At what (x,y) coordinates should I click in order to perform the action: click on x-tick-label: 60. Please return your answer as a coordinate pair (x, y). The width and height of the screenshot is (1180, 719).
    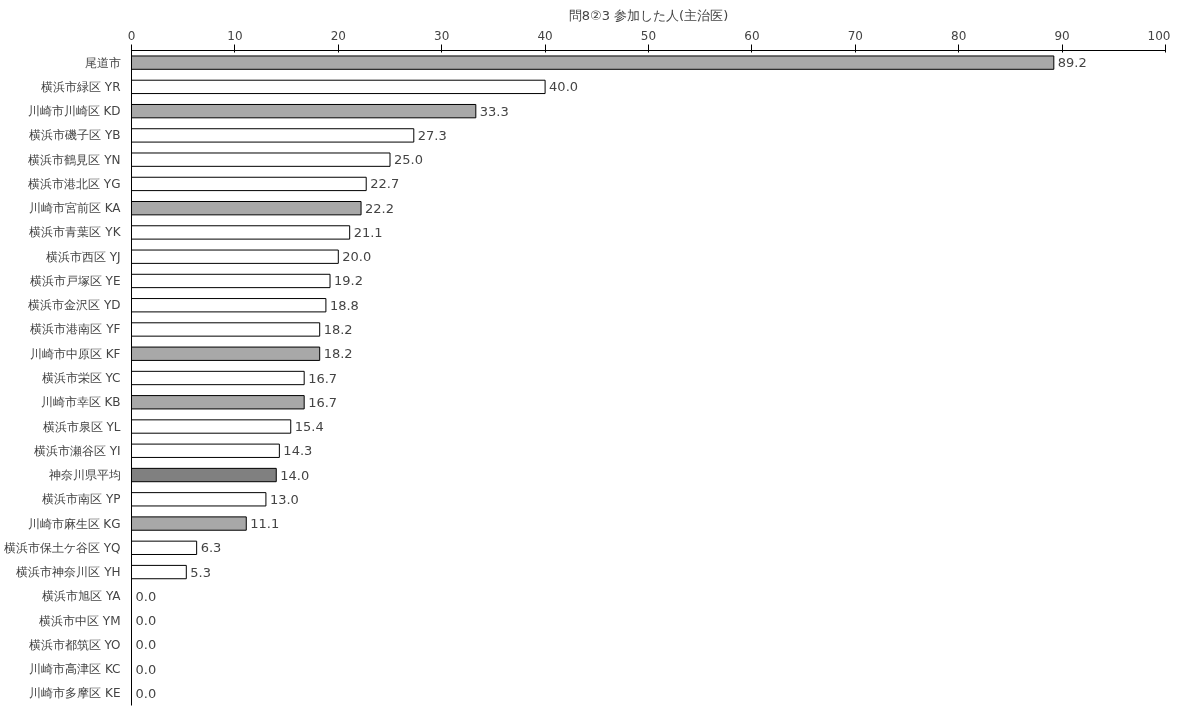
    Looking at the image, I should click on (752, 35).